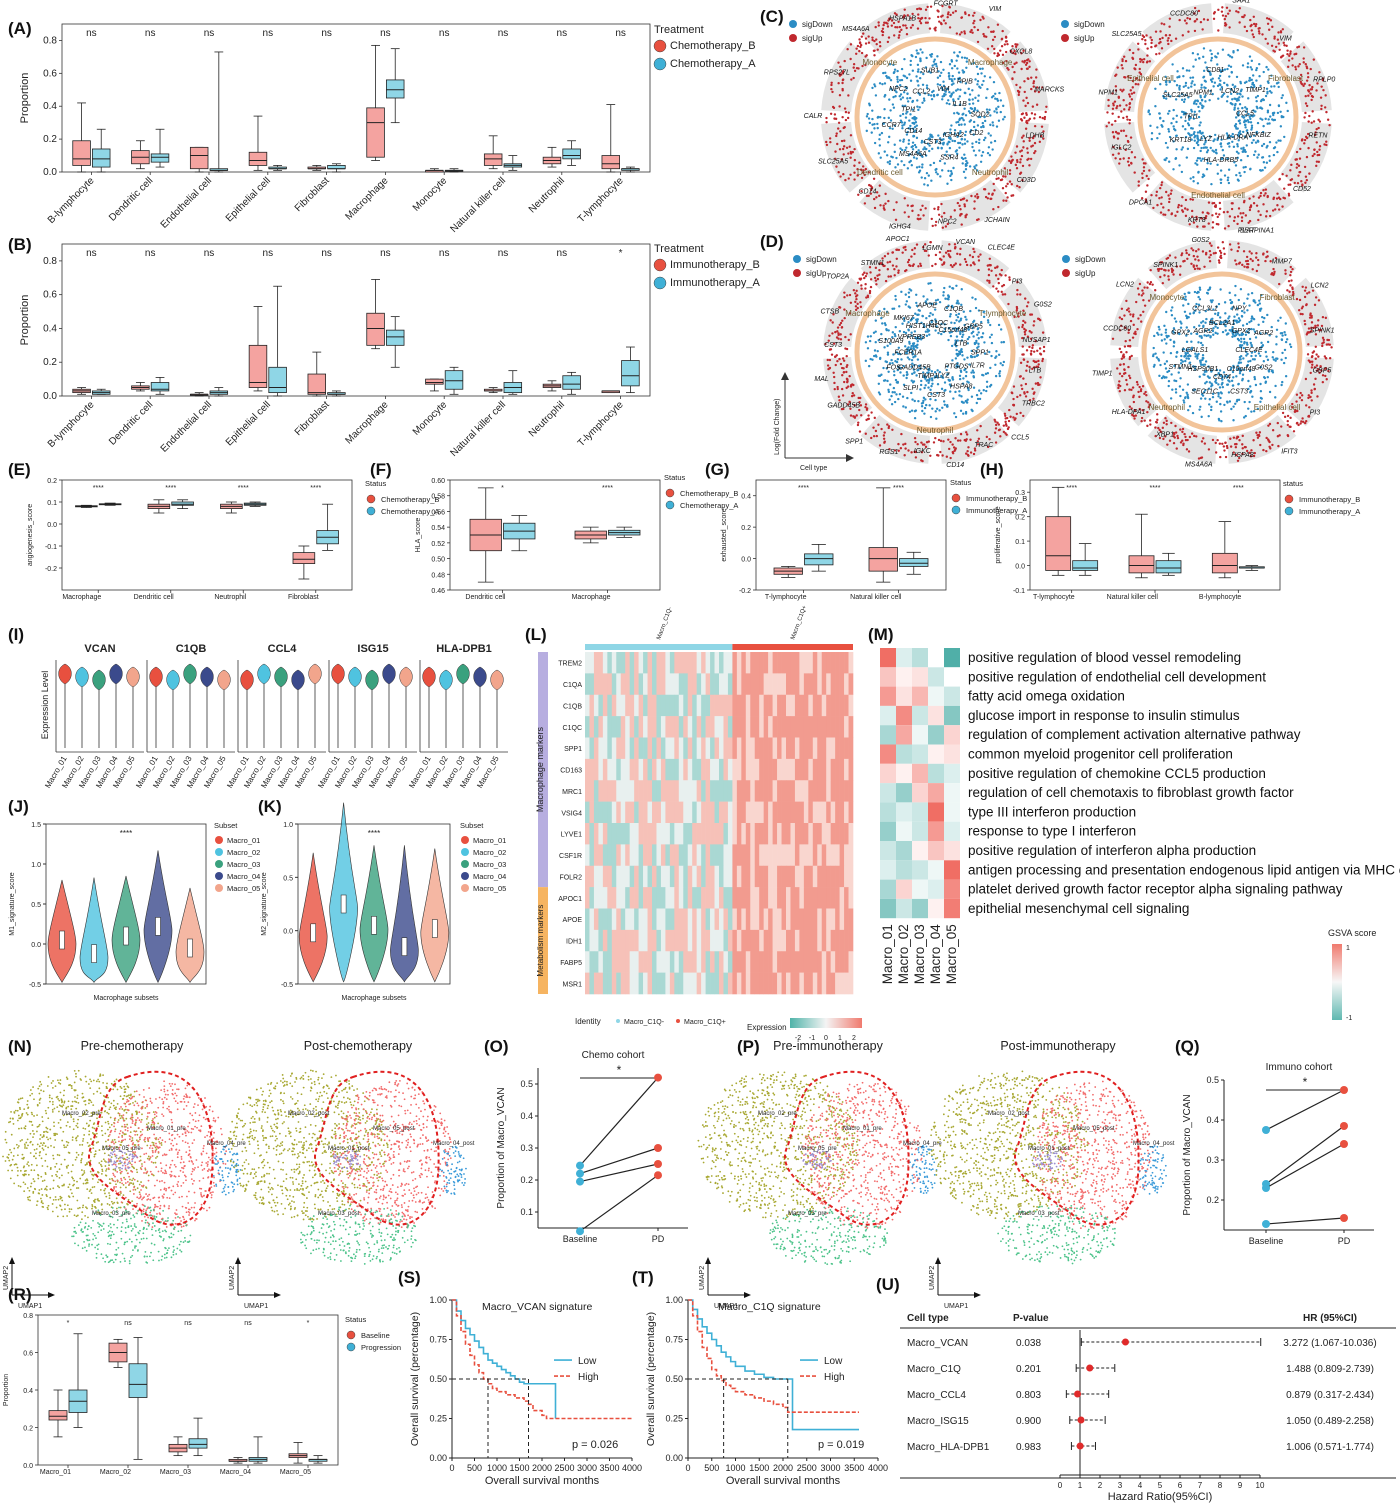 The height and width of the screenshot is (1507, 1400). I want to click on gene-label: SOD2, so click(979, 115).